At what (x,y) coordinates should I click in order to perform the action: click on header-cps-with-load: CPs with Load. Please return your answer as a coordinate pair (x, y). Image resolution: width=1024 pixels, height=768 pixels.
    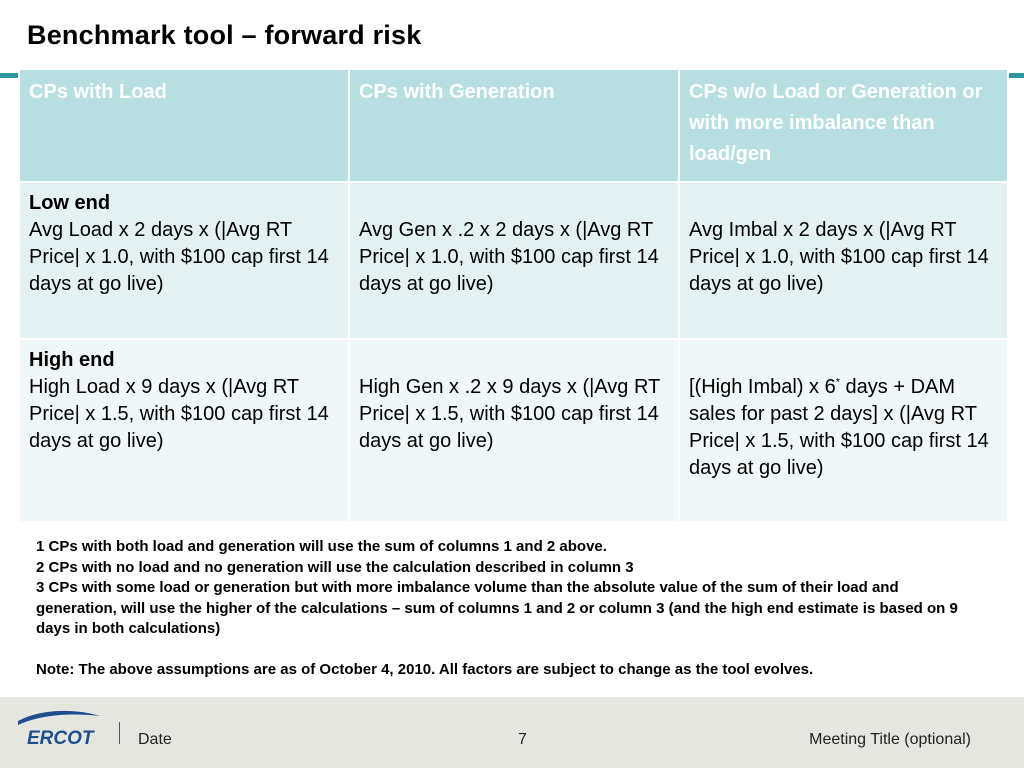
    Looking at the image, I should click on (184, 125).